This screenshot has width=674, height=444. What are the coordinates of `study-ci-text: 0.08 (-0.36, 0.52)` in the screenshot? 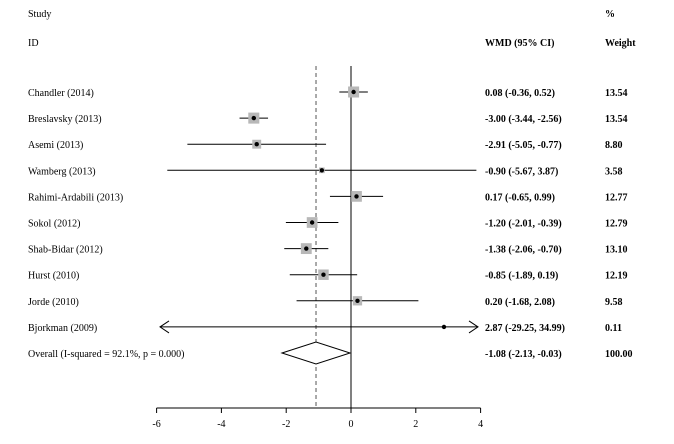 It's located at (520, 93).